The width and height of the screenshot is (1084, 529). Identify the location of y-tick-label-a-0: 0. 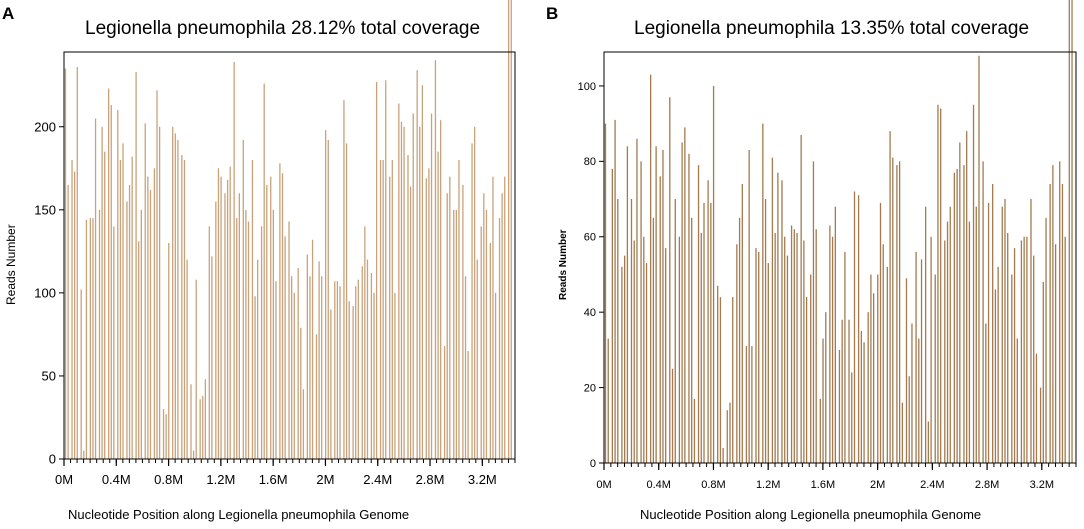
(52, 459).